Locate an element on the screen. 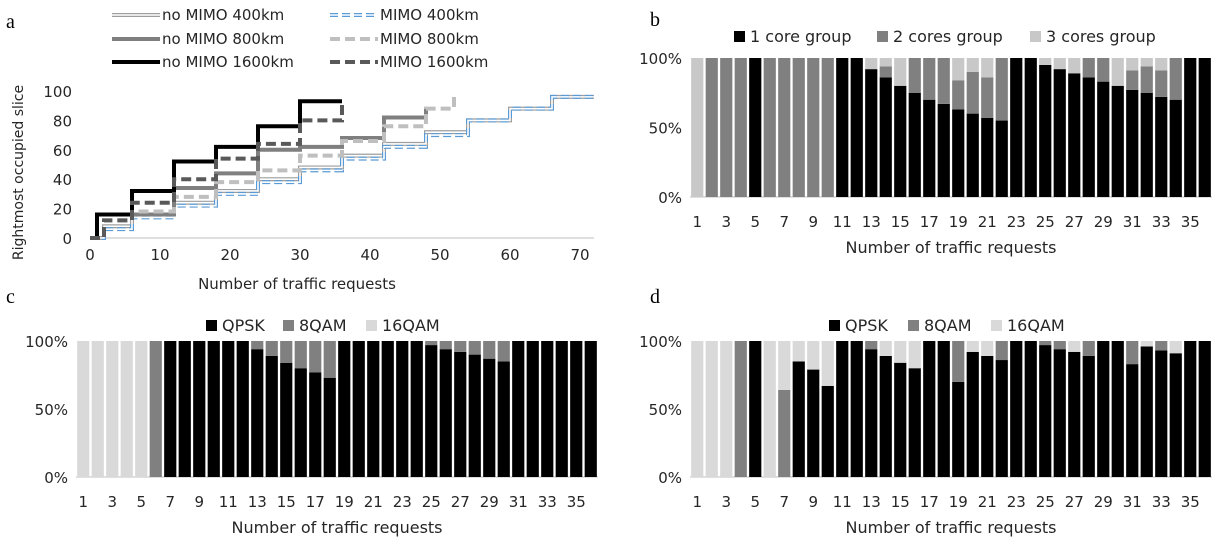  legend-item: 8QAM is located at coordinates (315, 325).